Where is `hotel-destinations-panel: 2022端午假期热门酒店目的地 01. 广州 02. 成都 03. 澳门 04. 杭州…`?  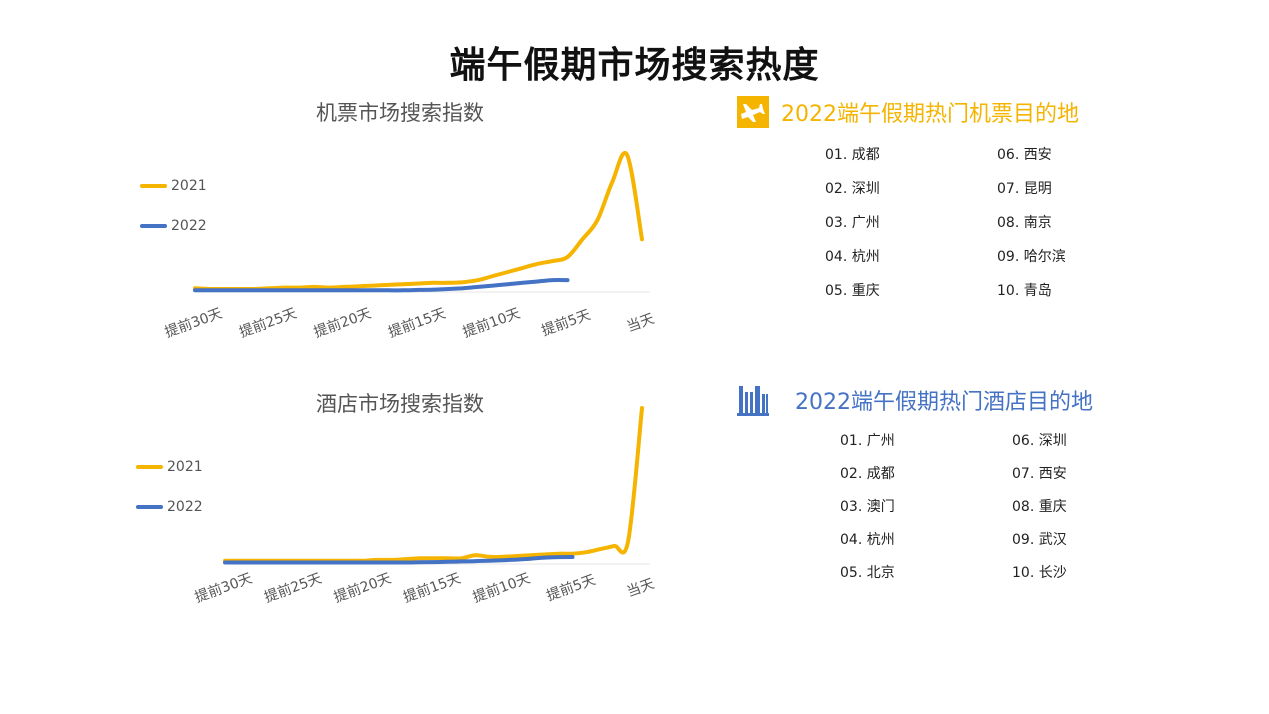 hotel-destinations-panel: 2022端午假期热门酒店目的地 01. 广州 02. 成都 03. 澳门 04. 杭州… is located at coordinates (987, 494).